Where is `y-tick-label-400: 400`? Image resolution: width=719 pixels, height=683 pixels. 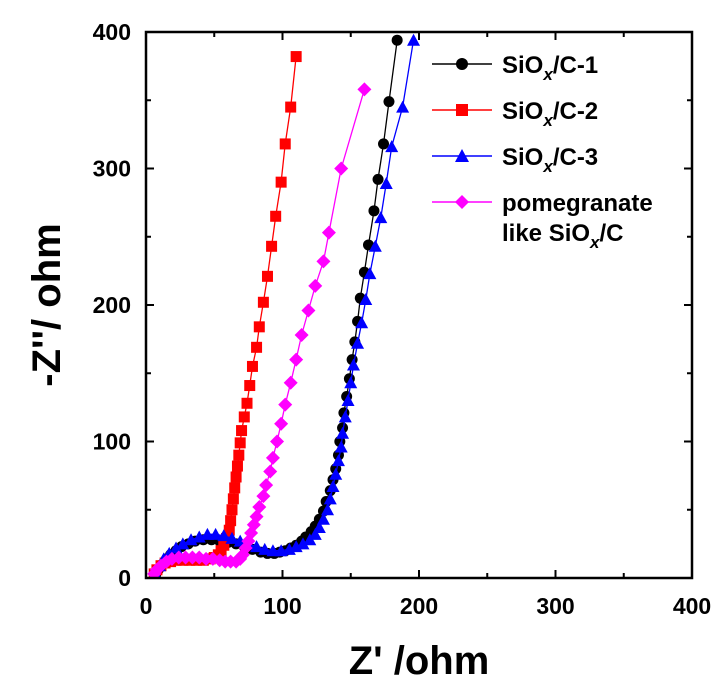
y-tick-label-400: 400 is located at coordinates (112, 32).